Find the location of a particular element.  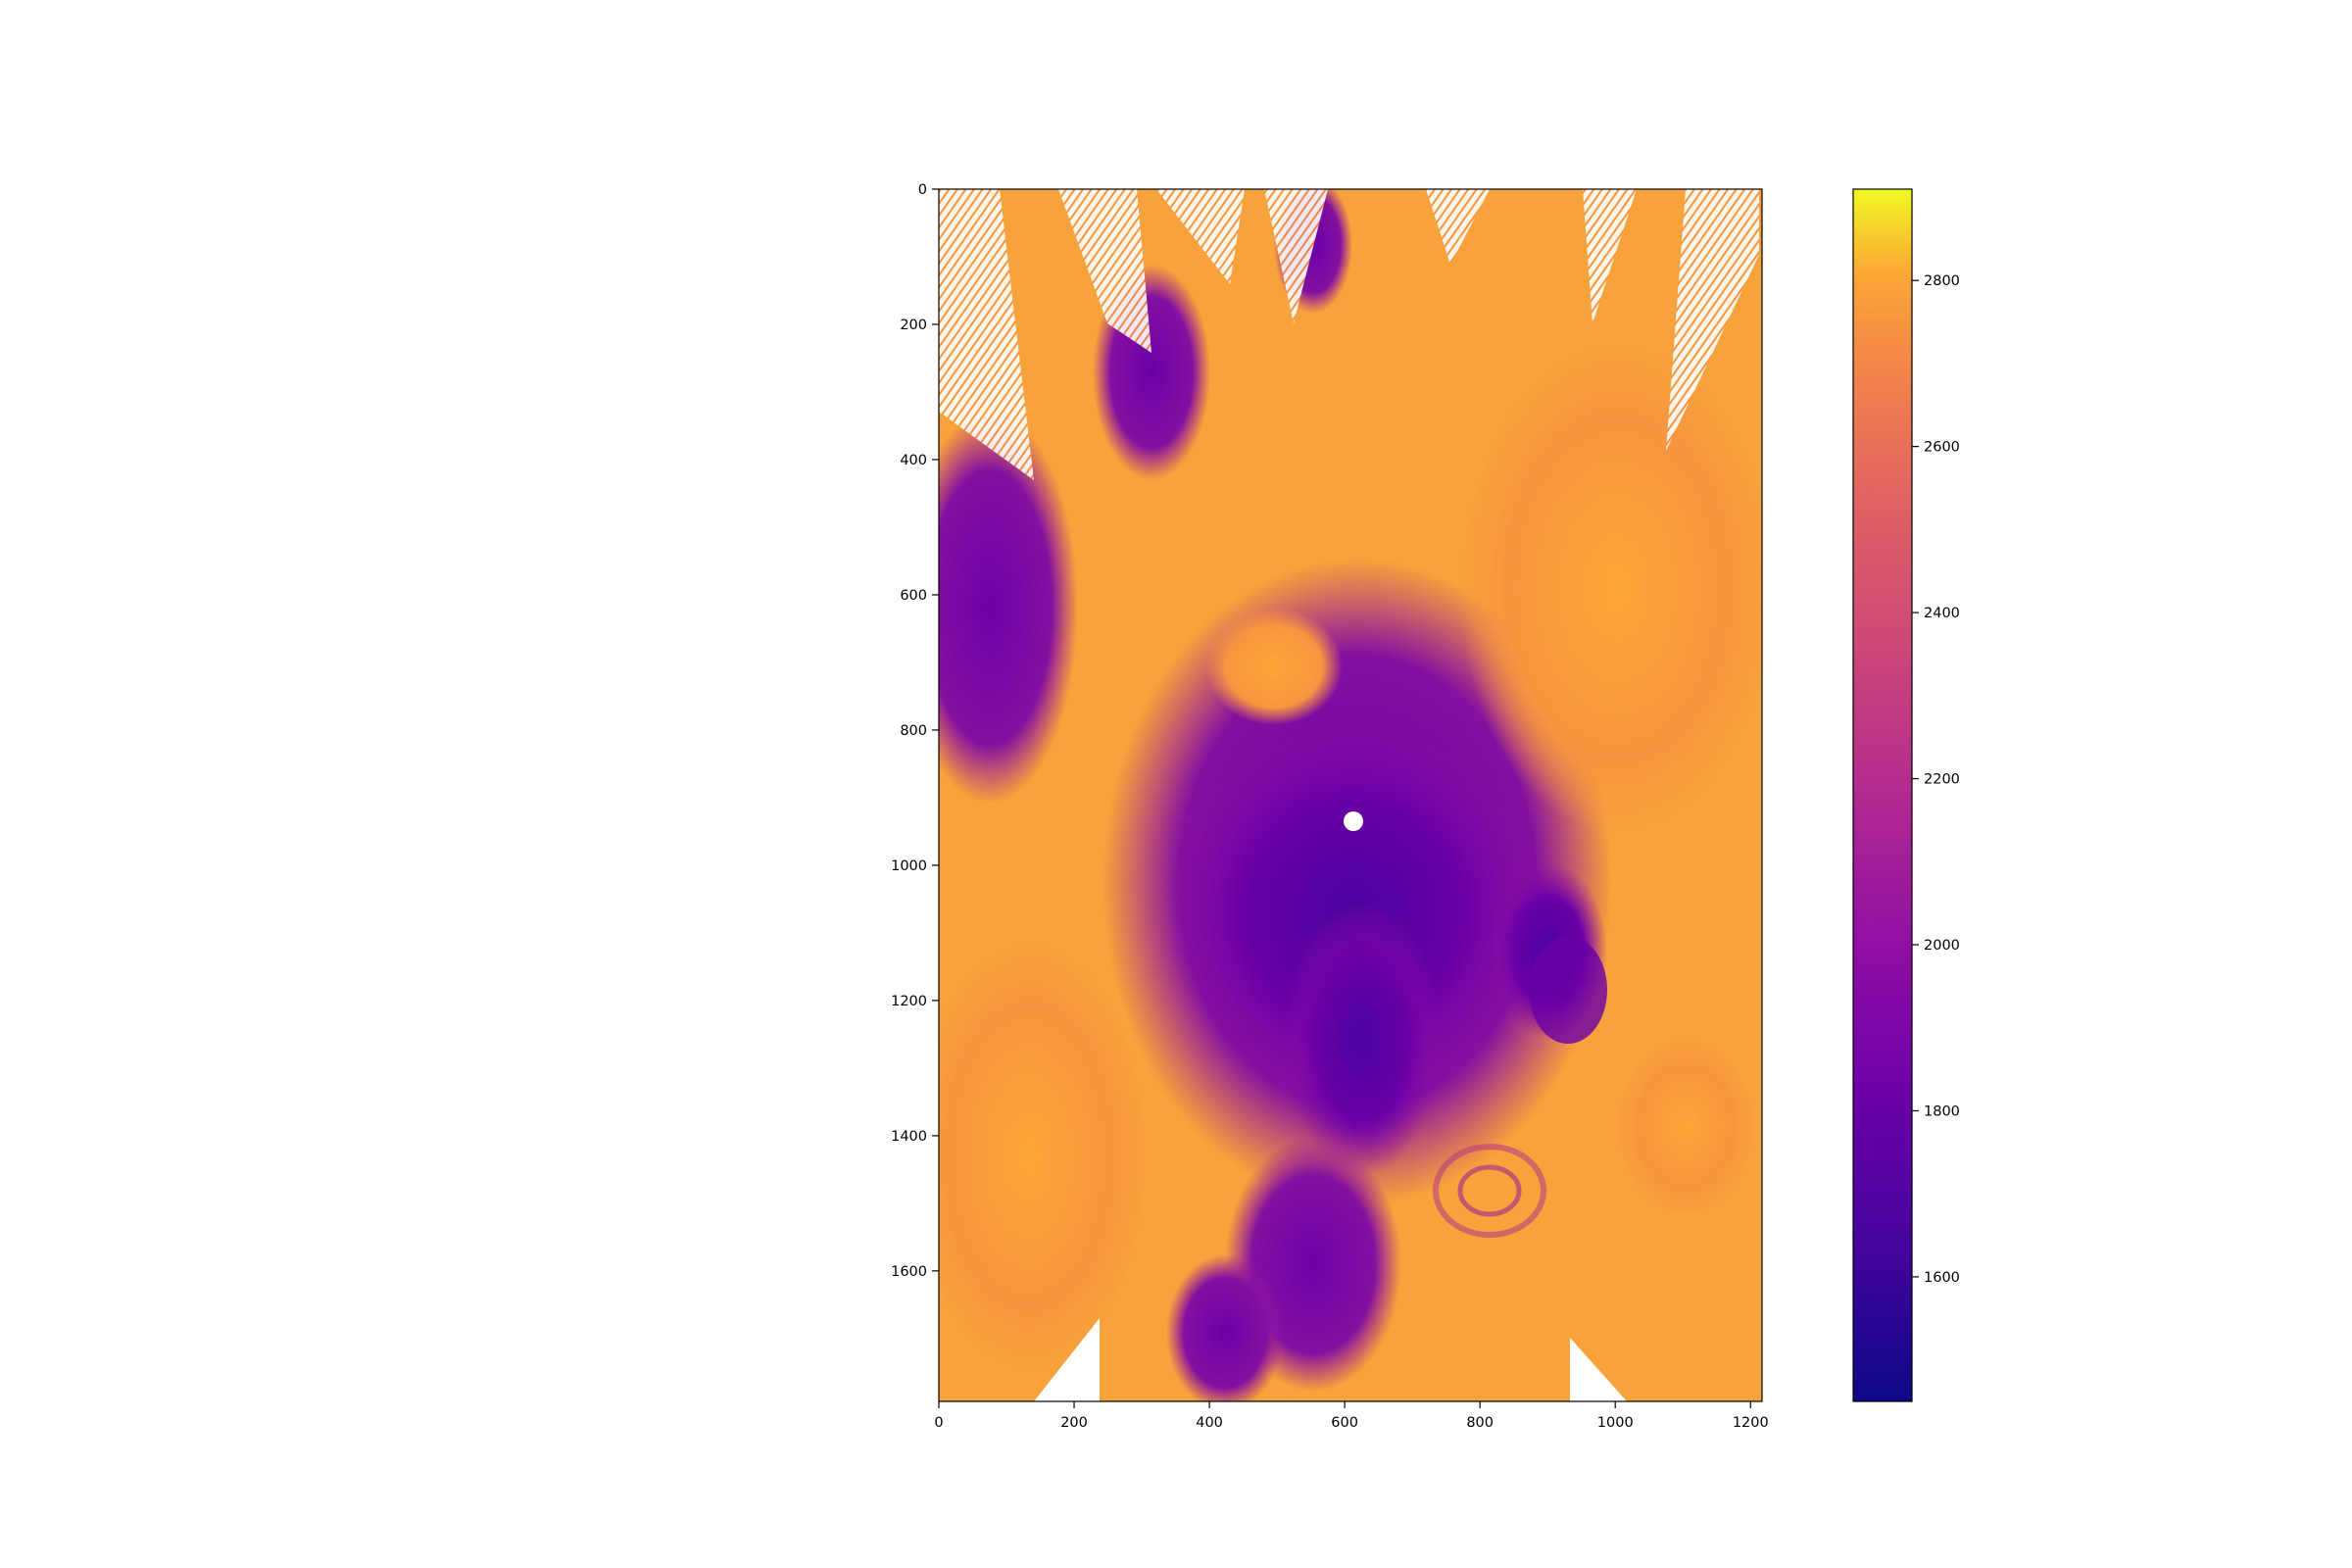

y-tick-label-1: 200 is located at coordinates (913, 325).